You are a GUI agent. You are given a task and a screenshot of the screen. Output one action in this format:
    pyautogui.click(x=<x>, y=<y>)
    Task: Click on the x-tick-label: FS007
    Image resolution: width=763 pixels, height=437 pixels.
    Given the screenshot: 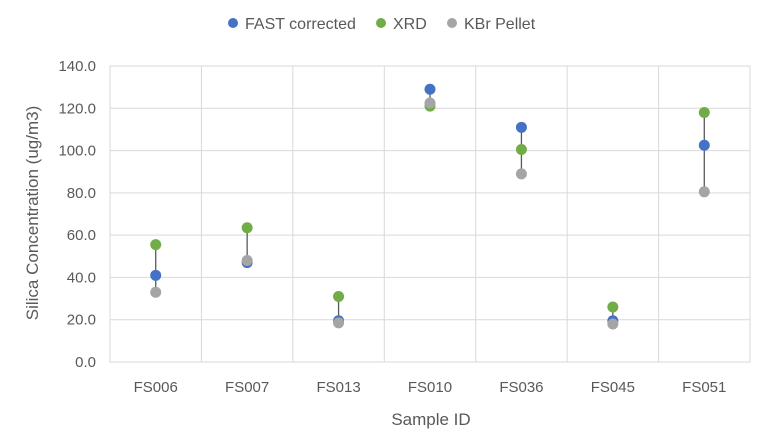 What is the action you would take?
    pyautogui.click(x=247, y=387)
    